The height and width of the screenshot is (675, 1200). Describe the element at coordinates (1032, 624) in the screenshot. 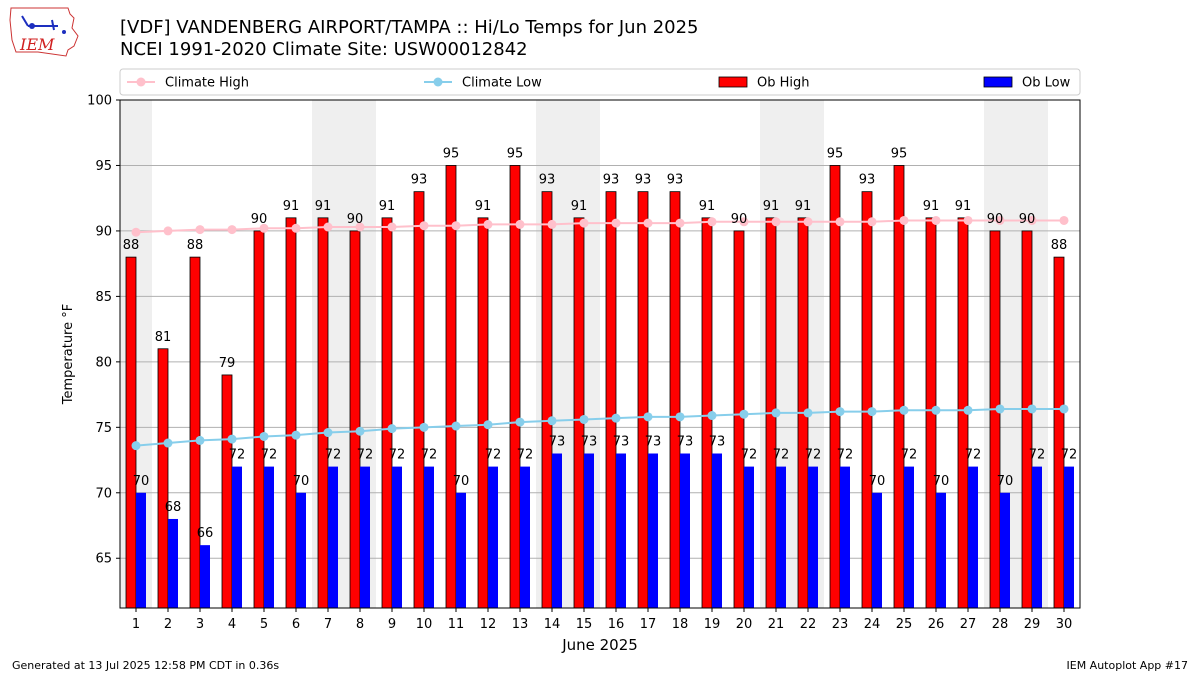

I see `x-tick-label: 29` at that location.